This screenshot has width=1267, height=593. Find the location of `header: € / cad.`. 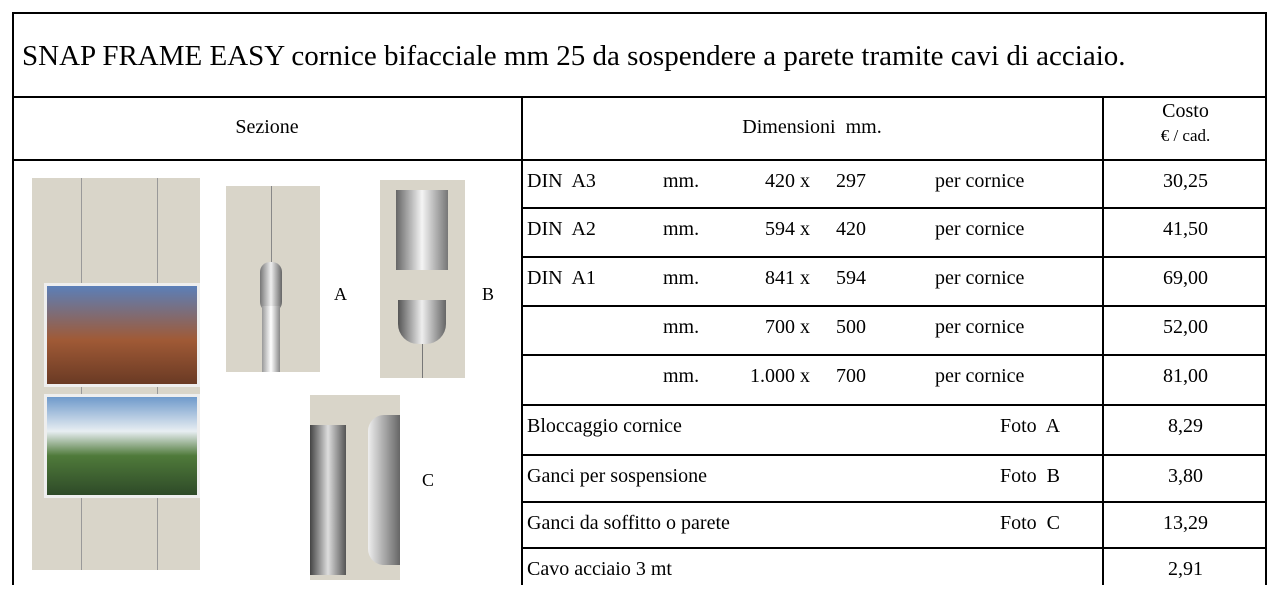

header: € / cad. is located at coordinates (1185, 135).